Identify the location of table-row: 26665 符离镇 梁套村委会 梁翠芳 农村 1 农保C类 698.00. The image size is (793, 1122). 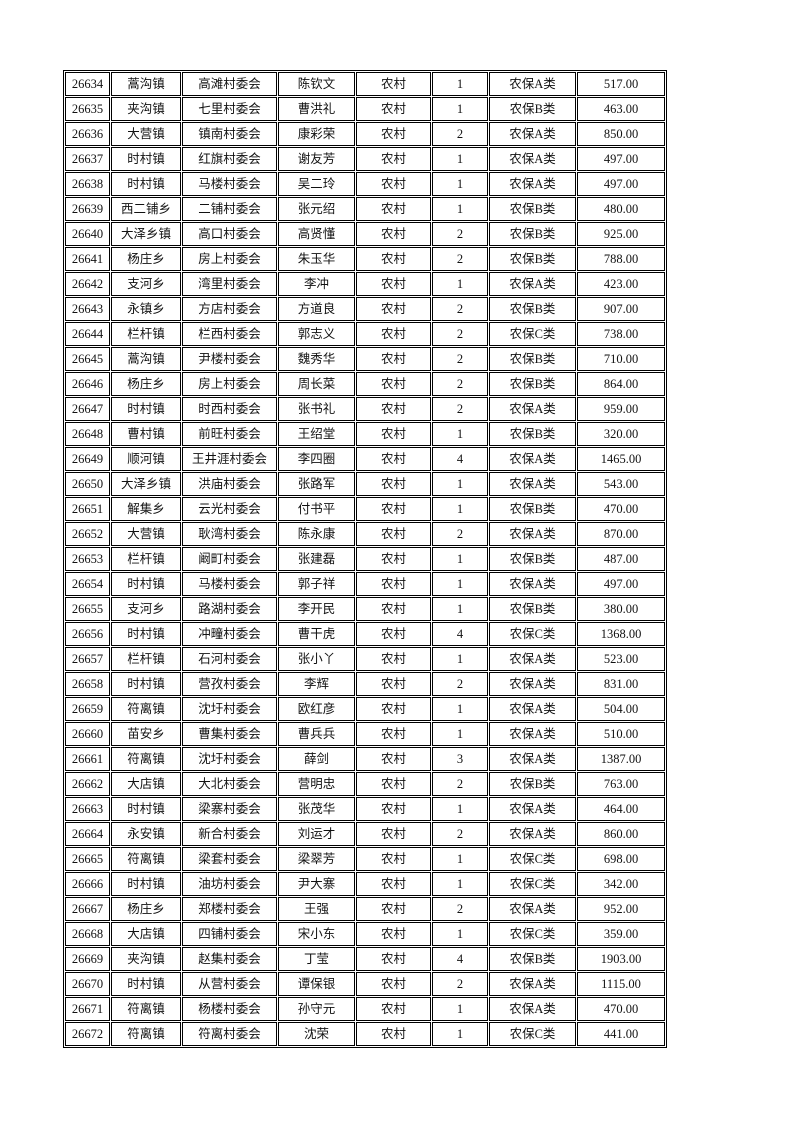
(365, 859).